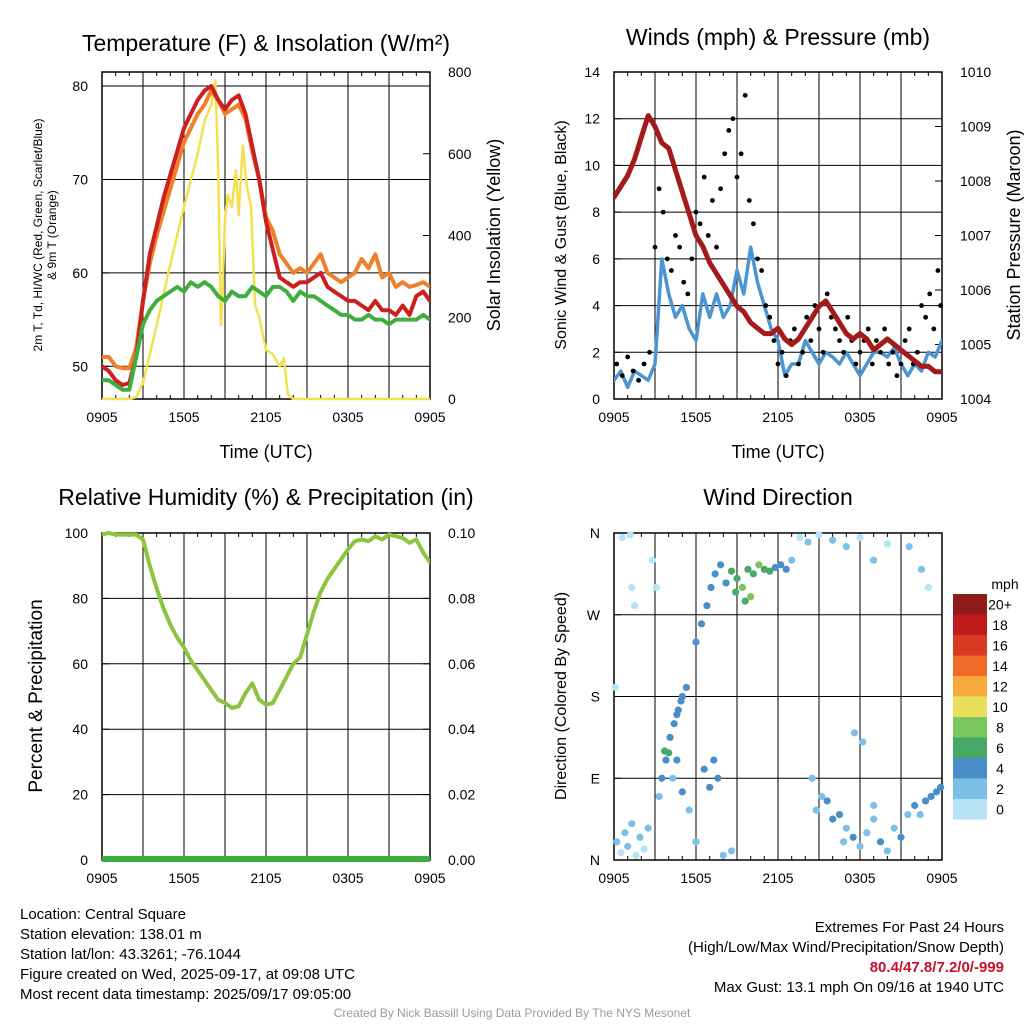  Describe the element at coordinates (77, 533) in the screenshot. I see `humidity-ytick-label: 100` at that location.